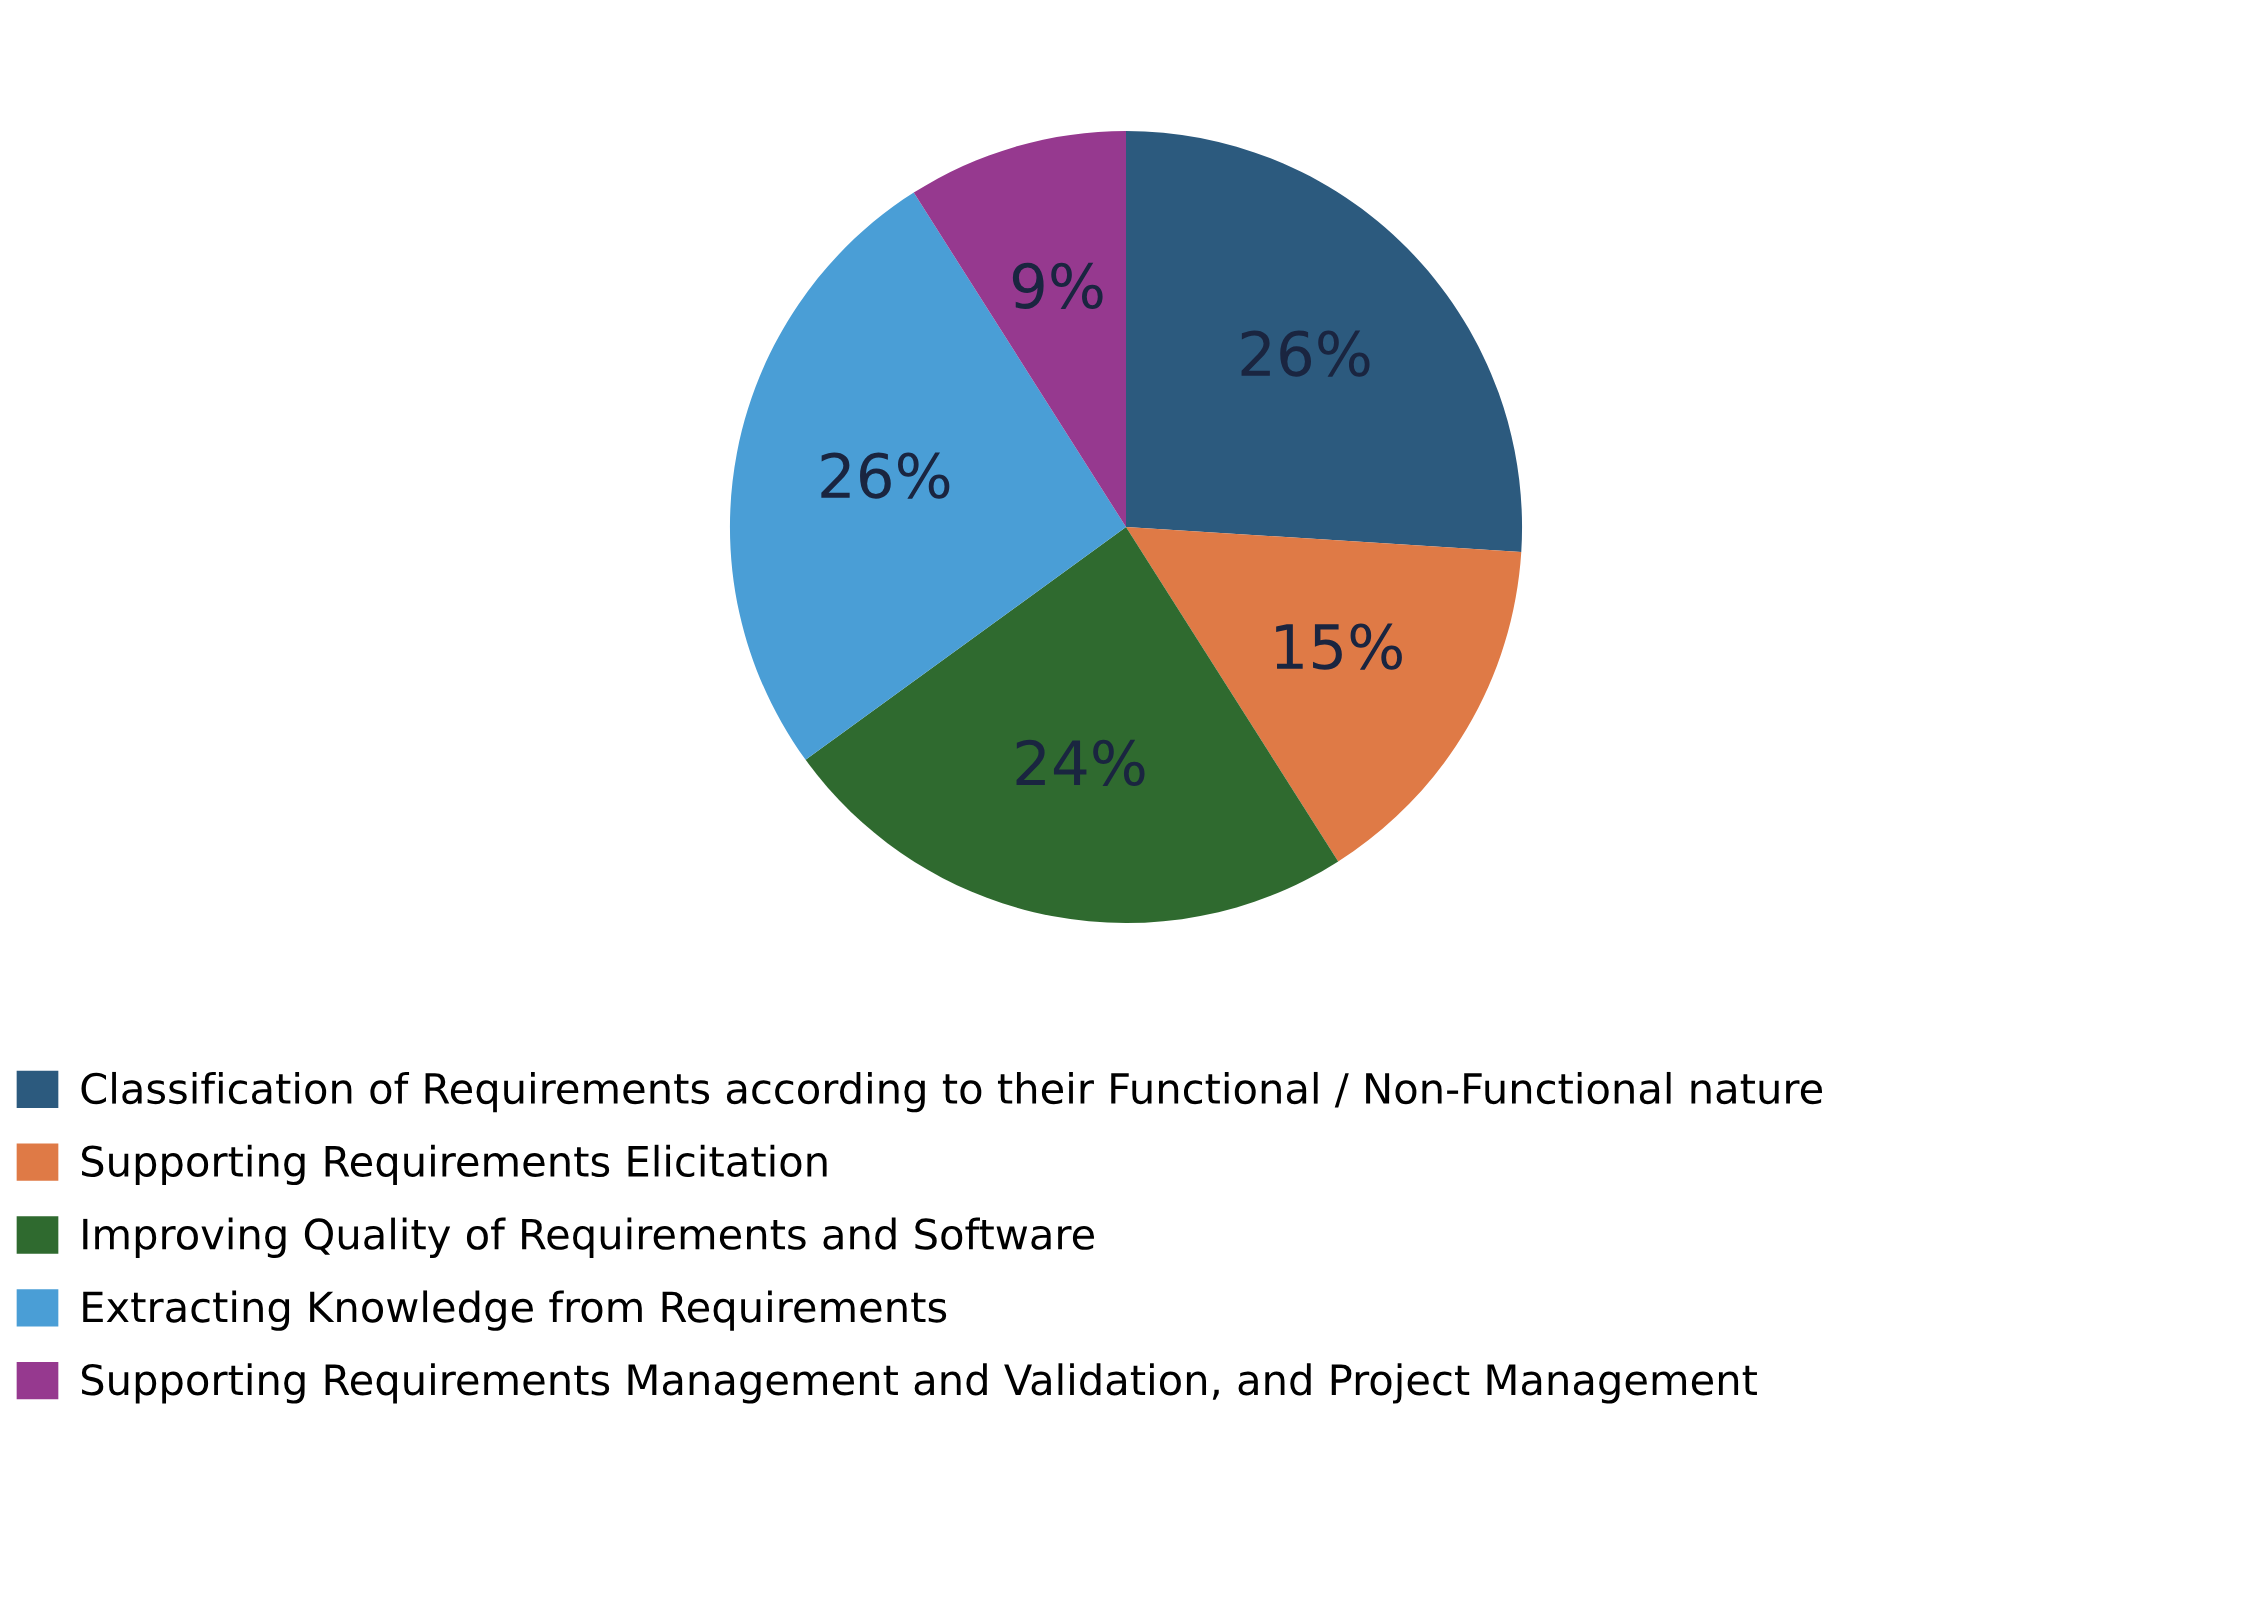 This screenshot has height=1597, width=2252. What do you see at coordinates (951, 1092) in the screenshot?
I see `legend-label: Classification of Requirements according to their Functional / Non-Functional nature` at bounding box center [951, 1092].